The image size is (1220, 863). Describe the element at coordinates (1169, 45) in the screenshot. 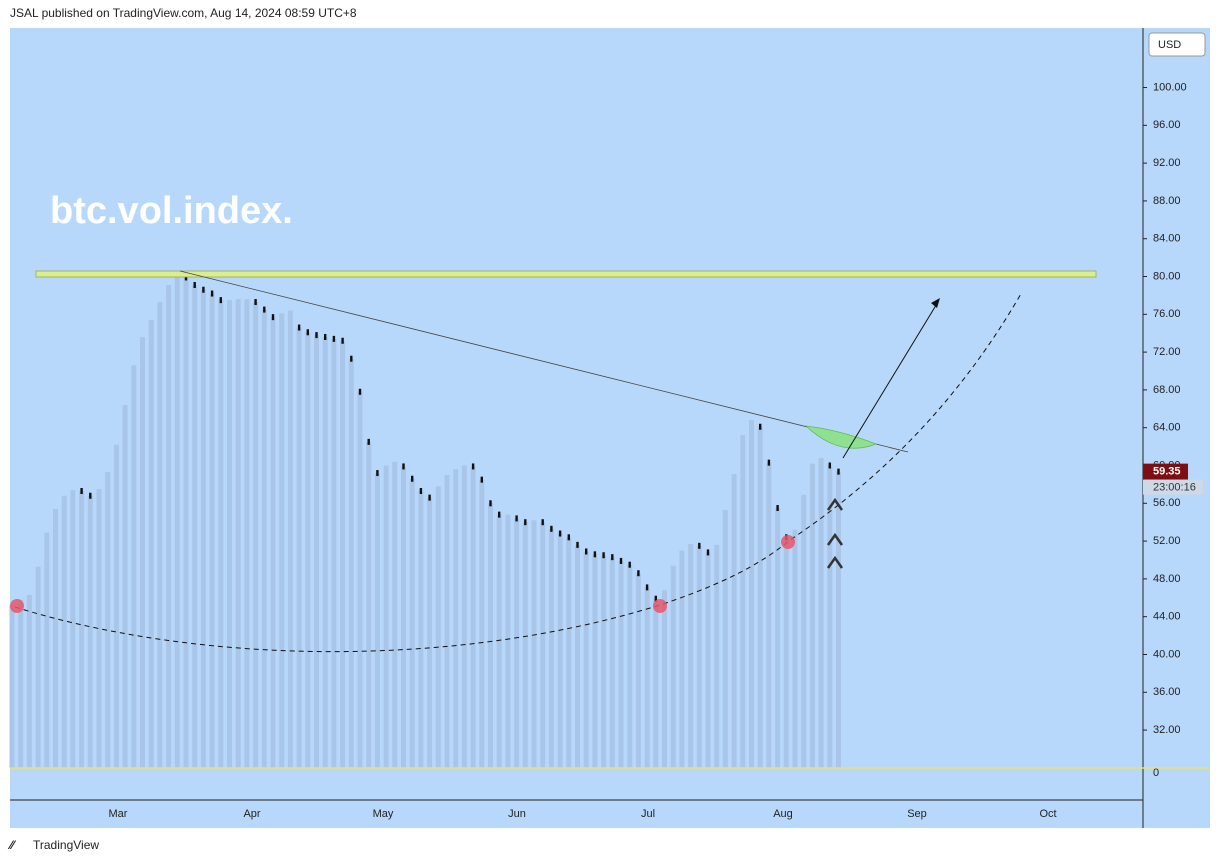

I see `currency: USD` at that location.